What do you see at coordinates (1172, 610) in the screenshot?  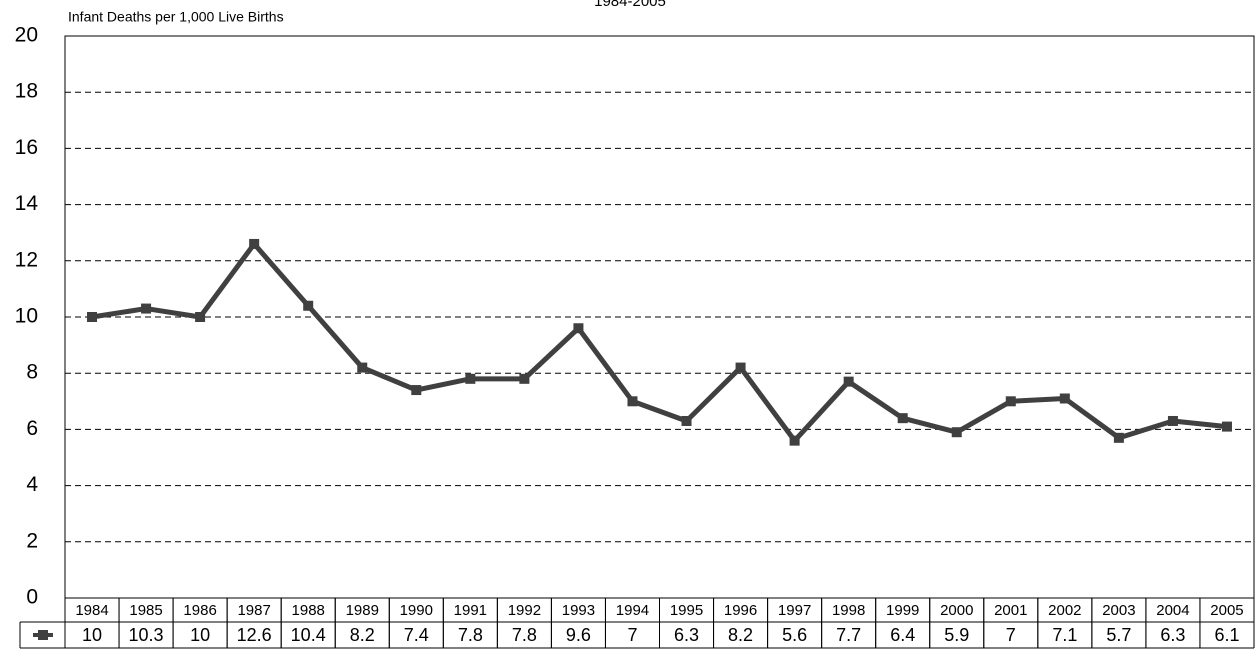 I see `x-tick-label: 2004` at bounding box center [1172, 610].